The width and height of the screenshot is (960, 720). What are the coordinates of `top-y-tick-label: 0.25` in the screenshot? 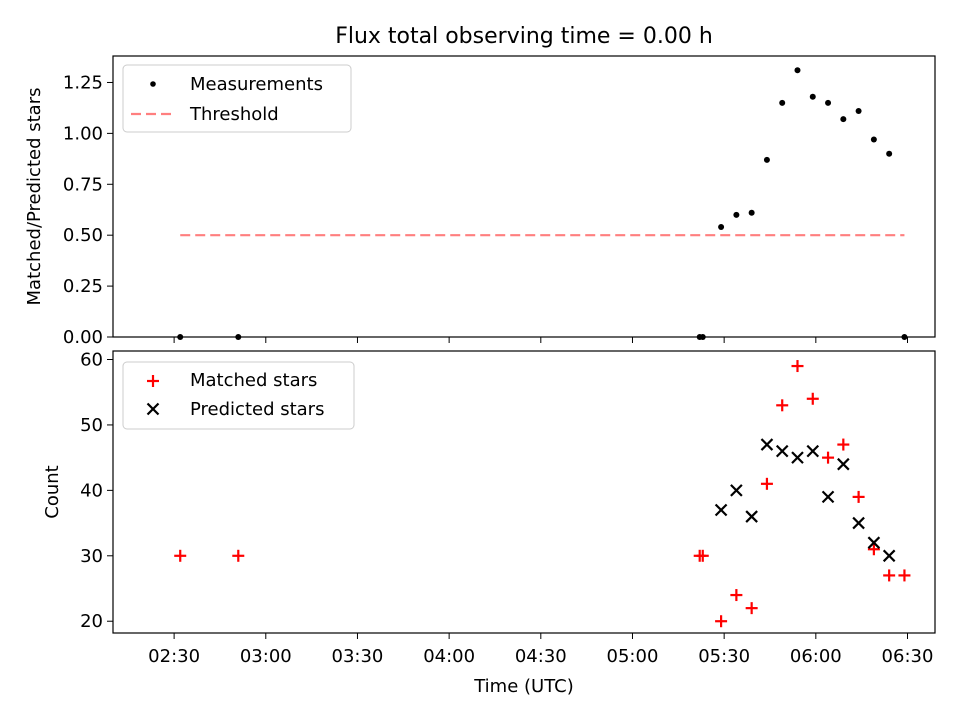 It's located at (83, 286).